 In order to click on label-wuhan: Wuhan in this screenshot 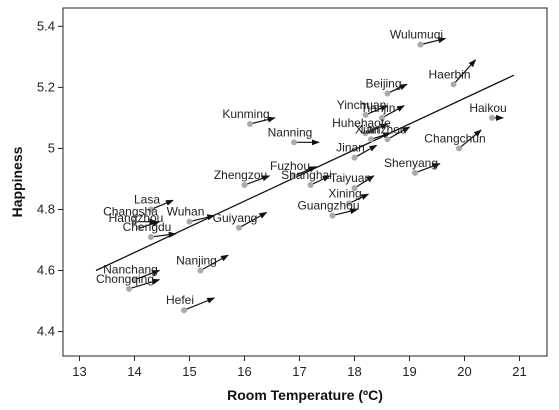, I will do `click(186, 212)`.